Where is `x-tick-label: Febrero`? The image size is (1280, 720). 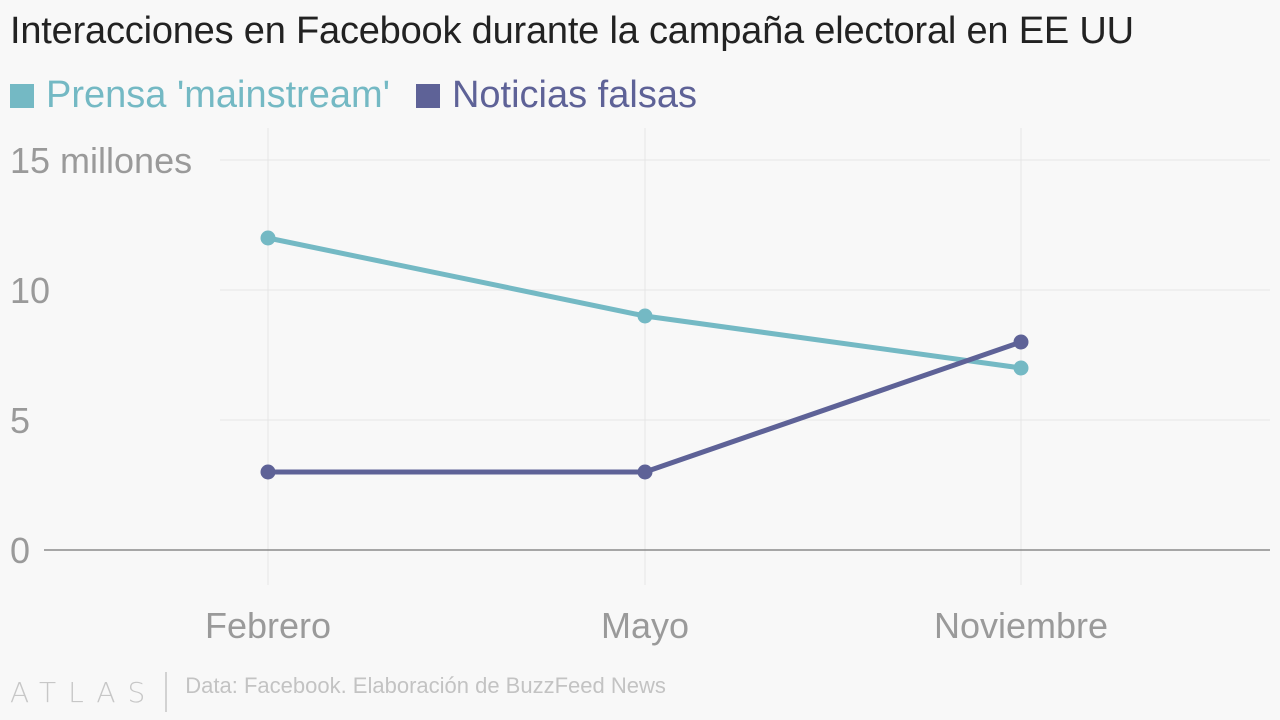 x-tick-label: Febrero is located at coordinates (268, 625).